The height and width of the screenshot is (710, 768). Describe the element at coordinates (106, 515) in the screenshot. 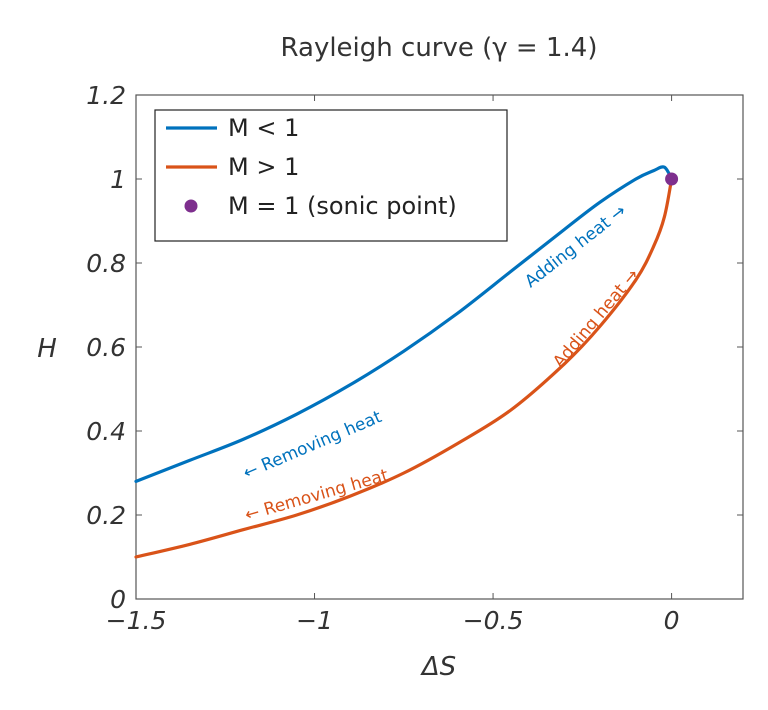

I see `y-tick-label: 0.2` at that location.